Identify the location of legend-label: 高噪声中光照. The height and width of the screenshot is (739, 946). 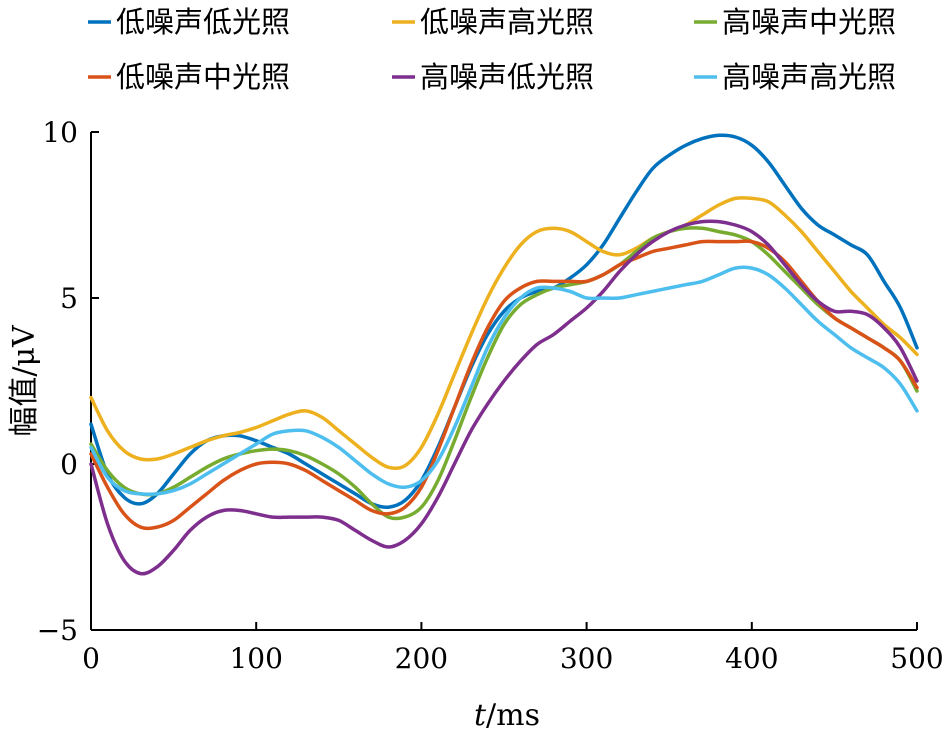
(809, 22).